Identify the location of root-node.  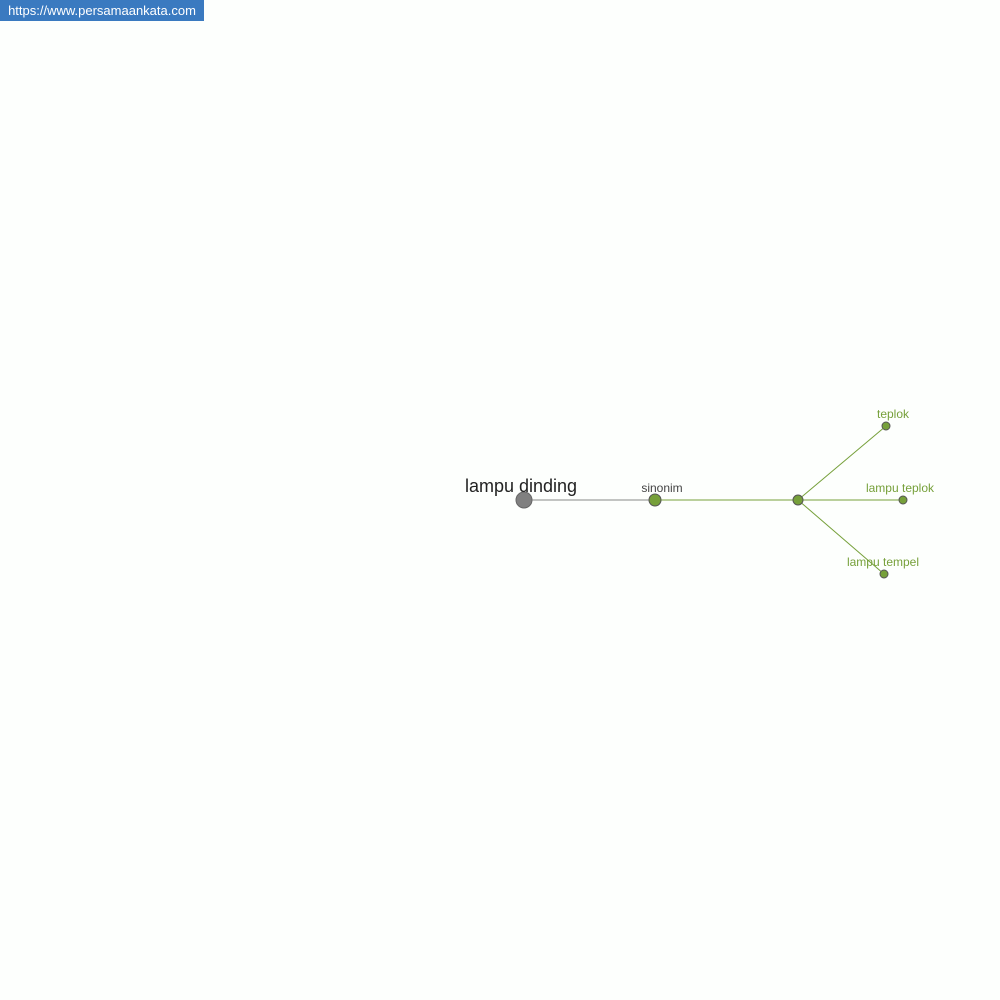
(524, 500).